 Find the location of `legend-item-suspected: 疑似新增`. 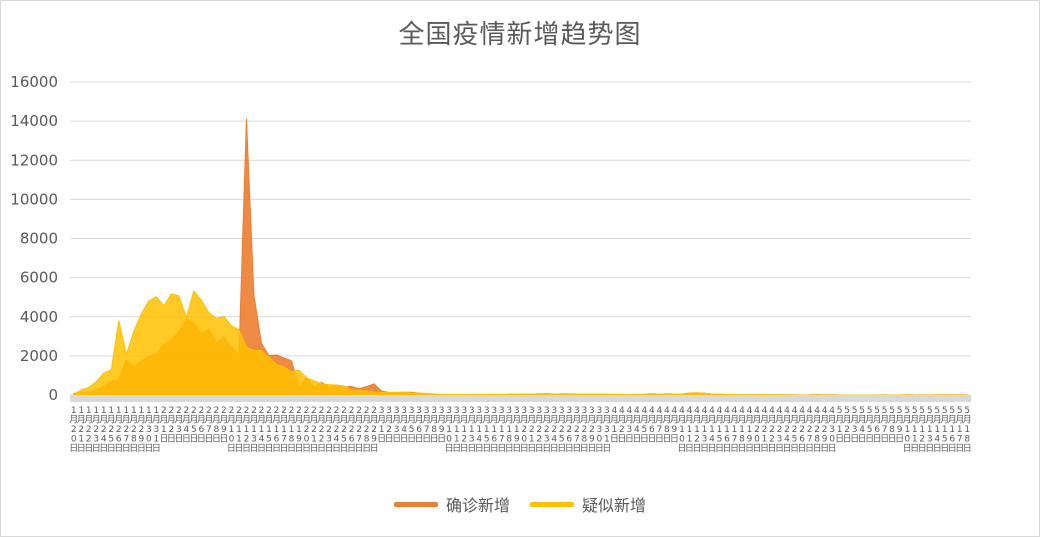

legend-item-suspected: 疑似新增 is located at coordinates (588, 504).